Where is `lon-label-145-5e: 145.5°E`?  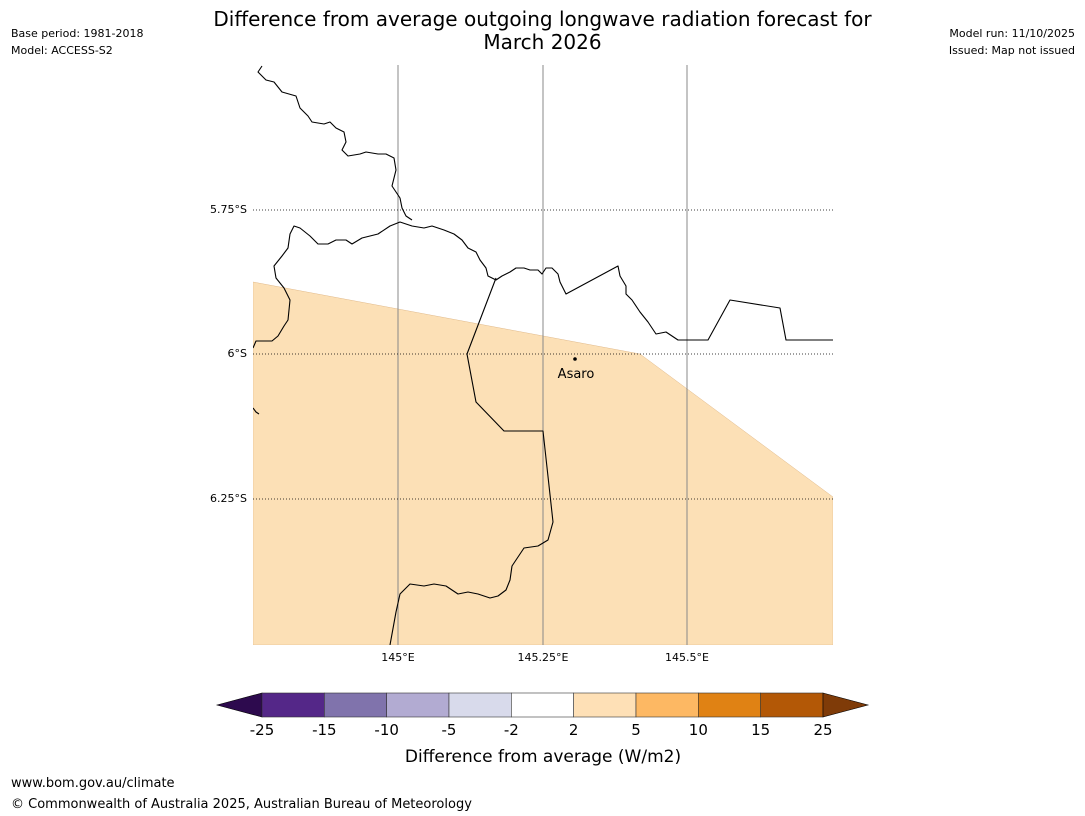
lon-label-145-5e: 145.5°E is located at coordinates (687, 657).